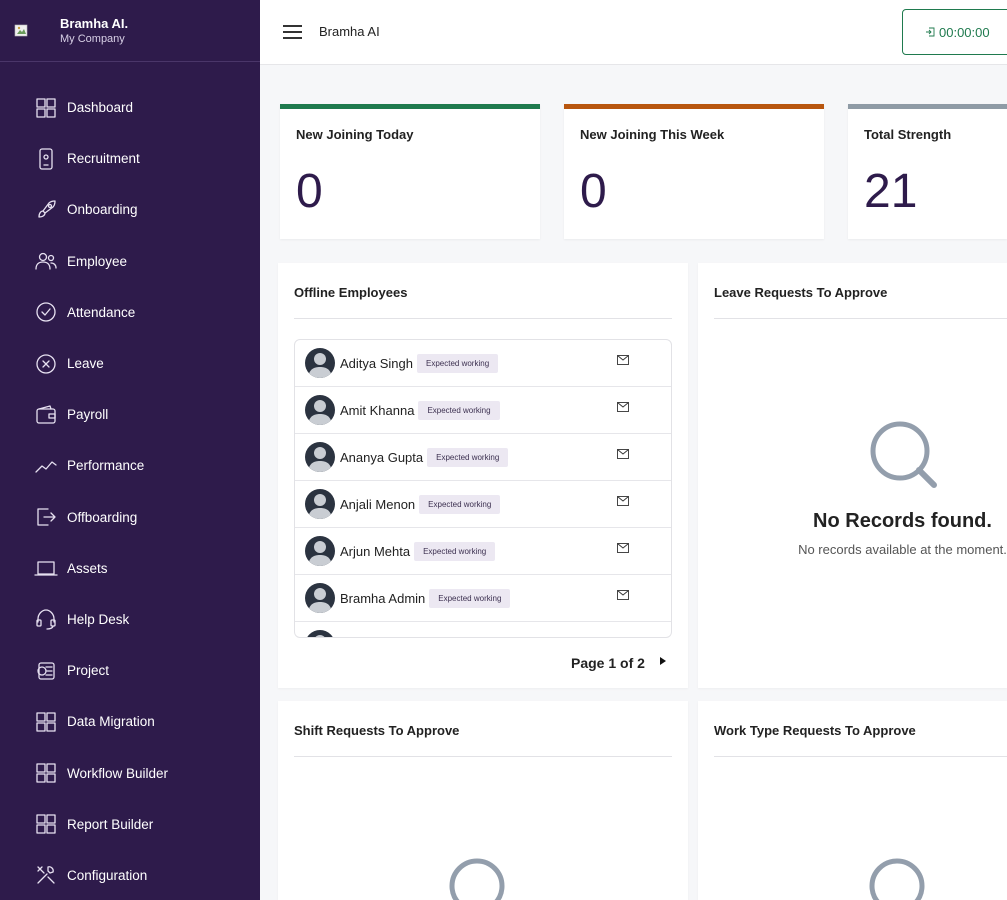 Image resolution: width=1007 pixels, height=900 pixels. I want to click on panel-title: Offline Employees, so click(351, 292).